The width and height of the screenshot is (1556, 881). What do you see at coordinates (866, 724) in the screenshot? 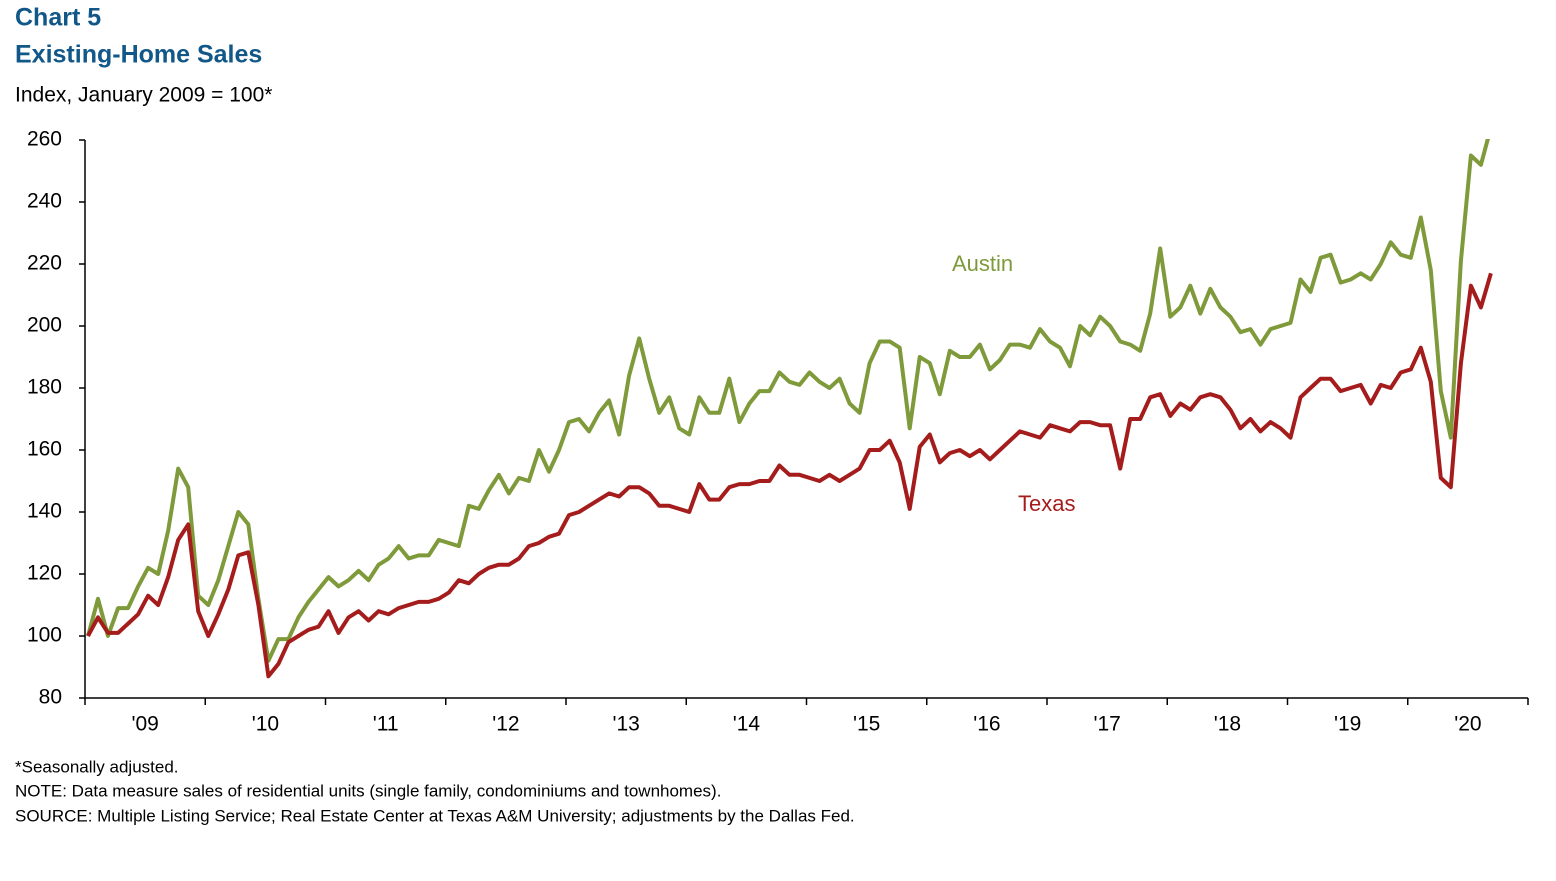
I see `x-tick-label: '15` at bounding box center [866, 724].